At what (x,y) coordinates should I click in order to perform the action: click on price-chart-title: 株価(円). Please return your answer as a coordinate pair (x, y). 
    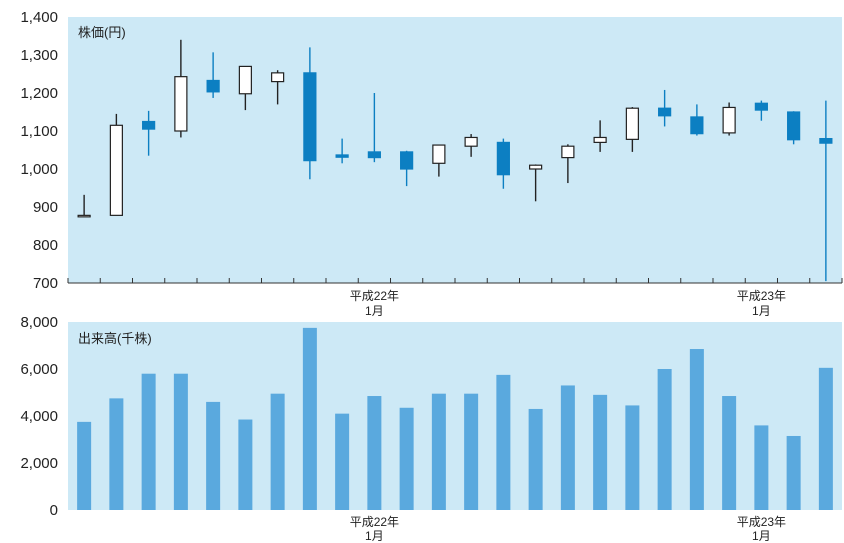
    Looking at the image, I should click on (102, 32).